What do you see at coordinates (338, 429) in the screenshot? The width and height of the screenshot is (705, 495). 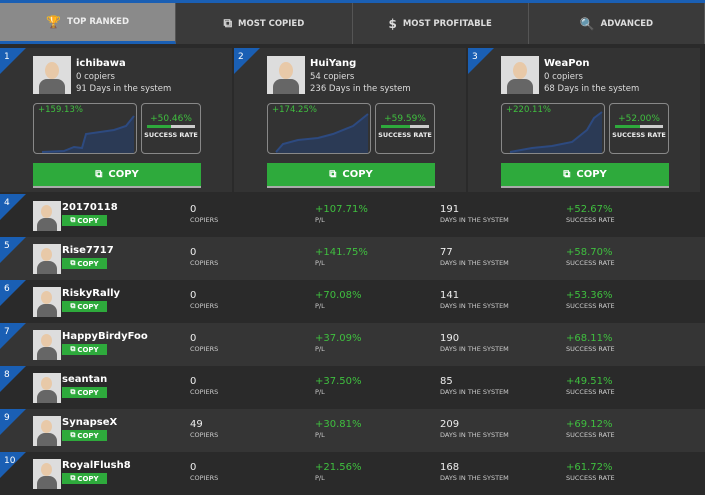 I see `pl-cell: +30.81% P/L` at bounding box center [338, 429].